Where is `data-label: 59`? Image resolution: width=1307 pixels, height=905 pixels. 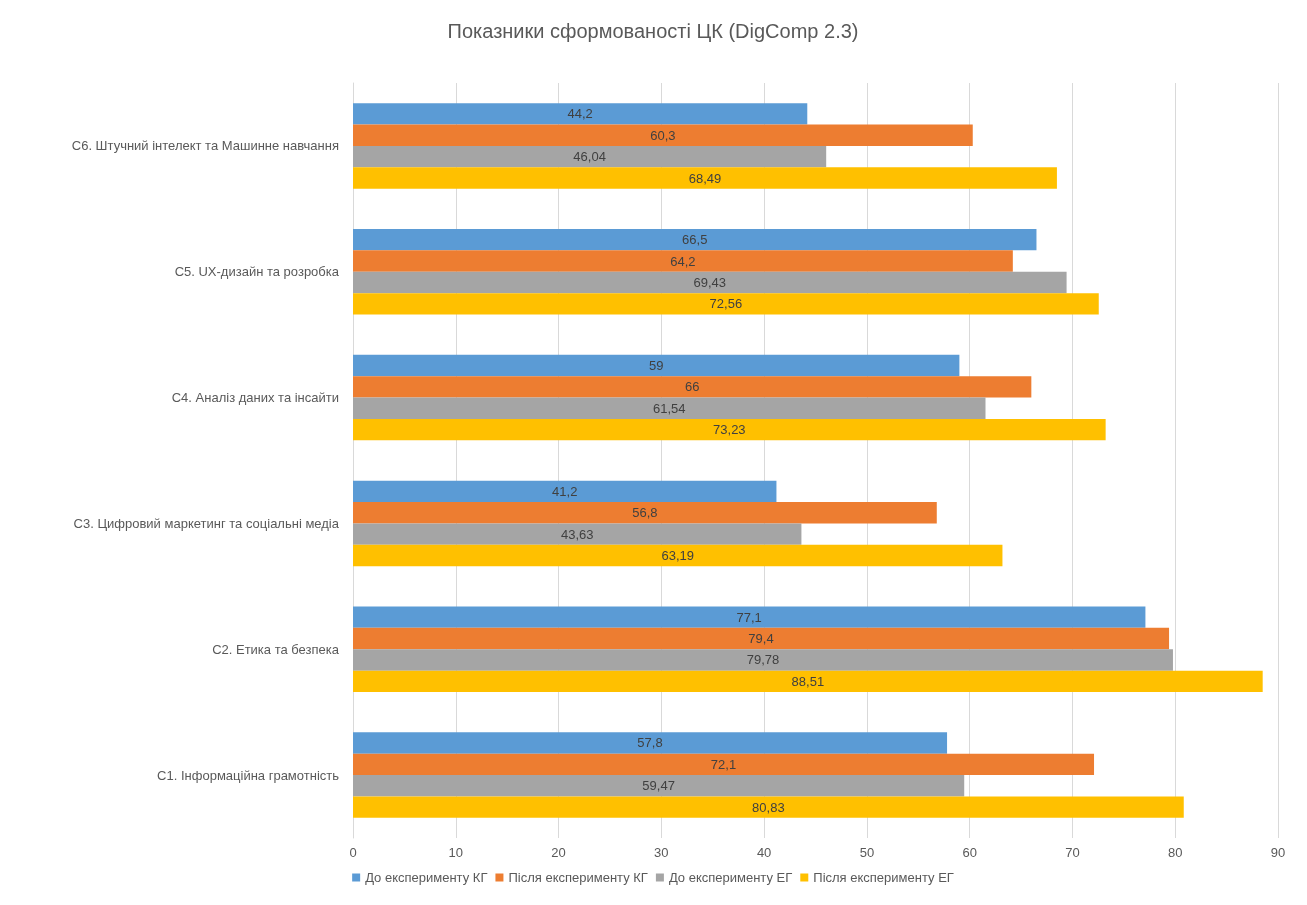
data-label: 59 is located at coordinates (656, 365).